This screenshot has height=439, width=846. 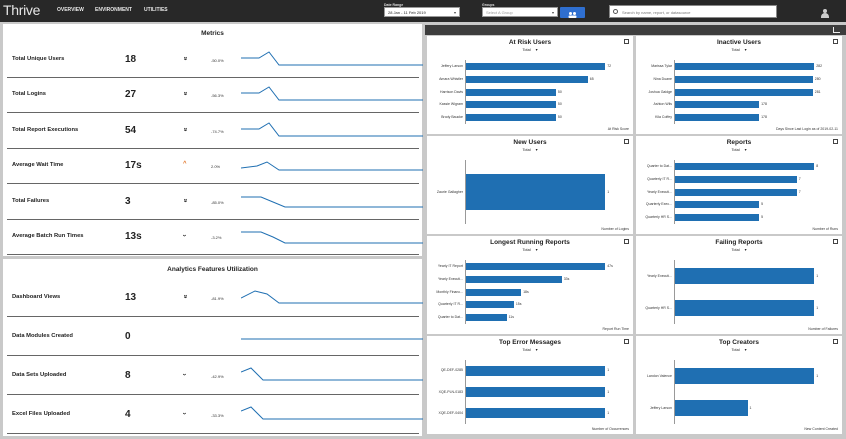 What do you see at coordinates (572, 12) in the screenshot?
I see `group-users-button` at bounding box center [572, 12].